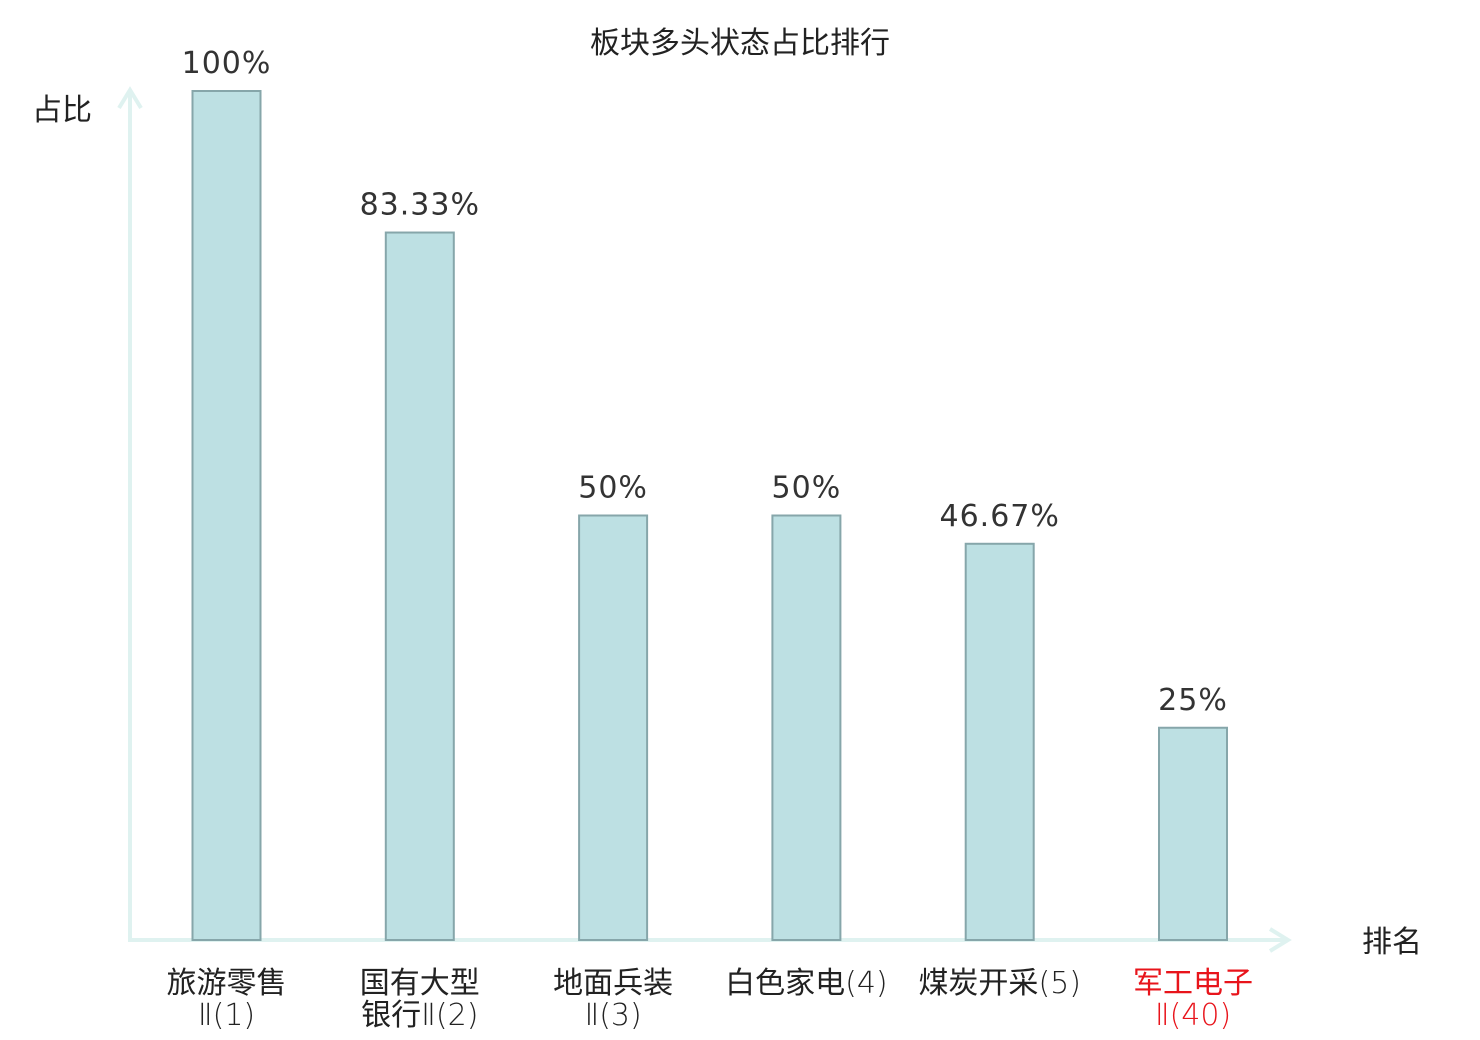  What do you see at coordinates (740, 43) in the screenshot?
I see `chart-title: 板块多头状态占比排行` at bounding box center [740, 43].